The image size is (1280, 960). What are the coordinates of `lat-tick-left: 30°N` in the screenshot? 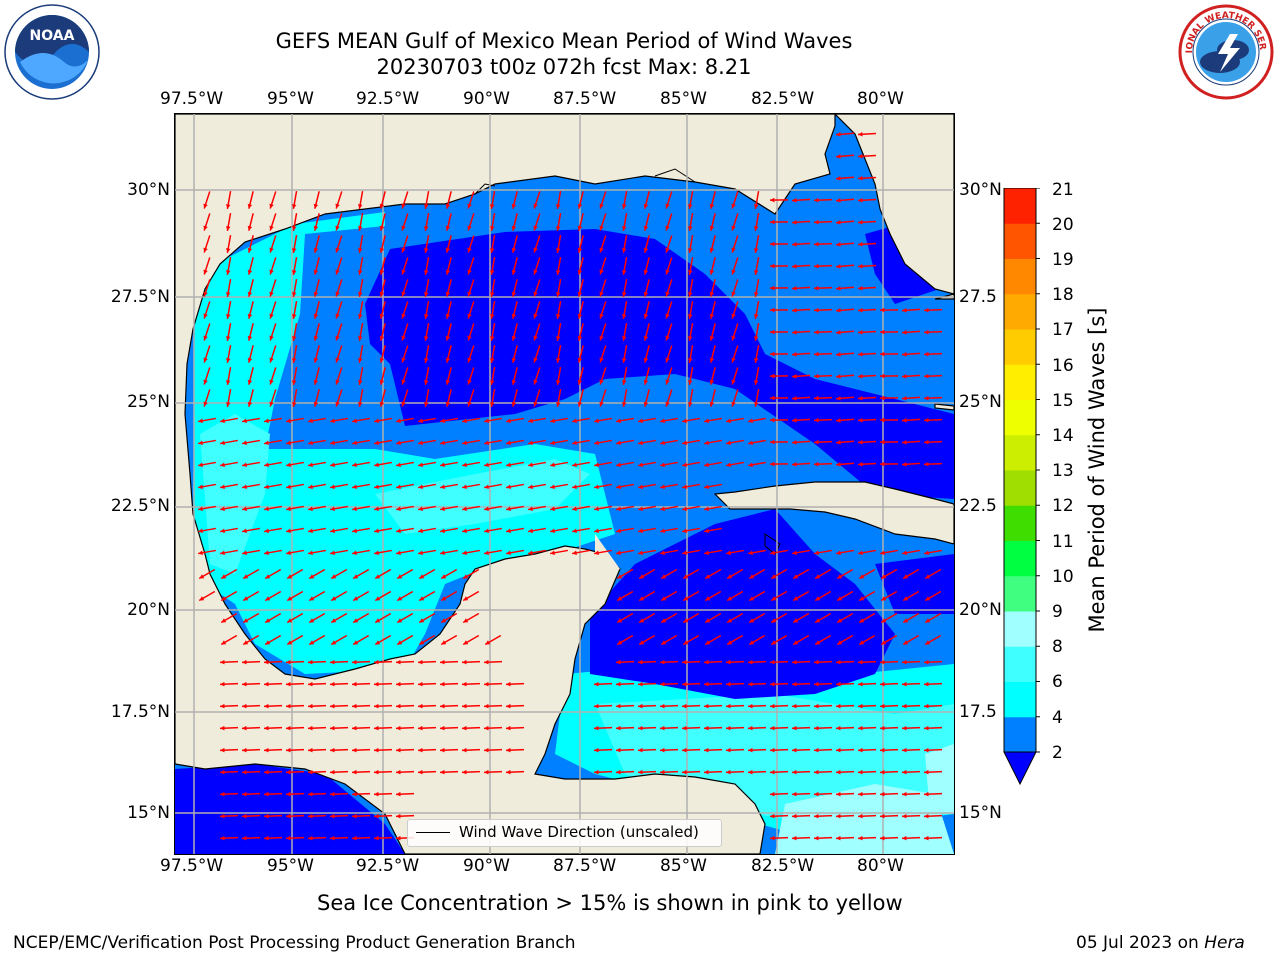 It's located at (148, 190).